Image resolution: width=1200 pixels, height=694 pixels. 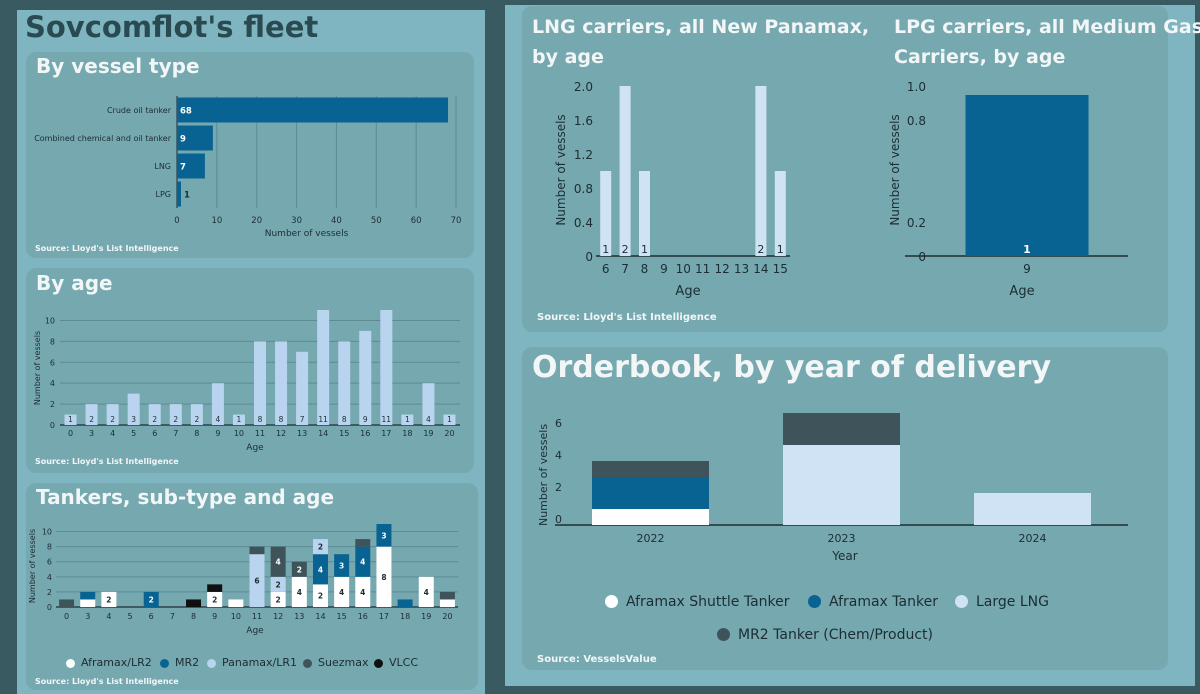 What do you see at coordinates (216, 221) in the screenshot?
I see `x-tick-label: 10` at bounding box center [216, 221].